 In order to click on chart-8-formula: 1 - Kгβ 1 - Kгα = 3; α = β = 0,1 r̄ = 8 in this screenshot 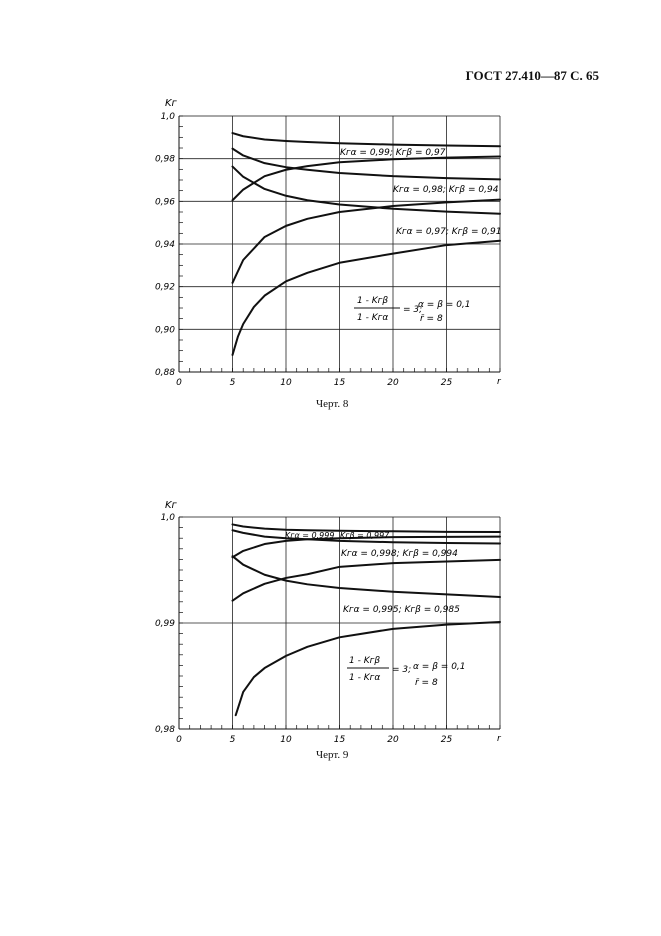, I will do `click(412, 310)`.